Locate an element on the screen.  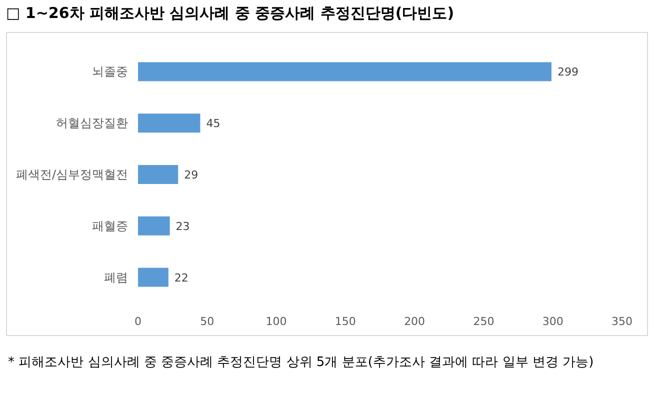
y-tick-label: 폐렴 is located at coordinates (116, 277).